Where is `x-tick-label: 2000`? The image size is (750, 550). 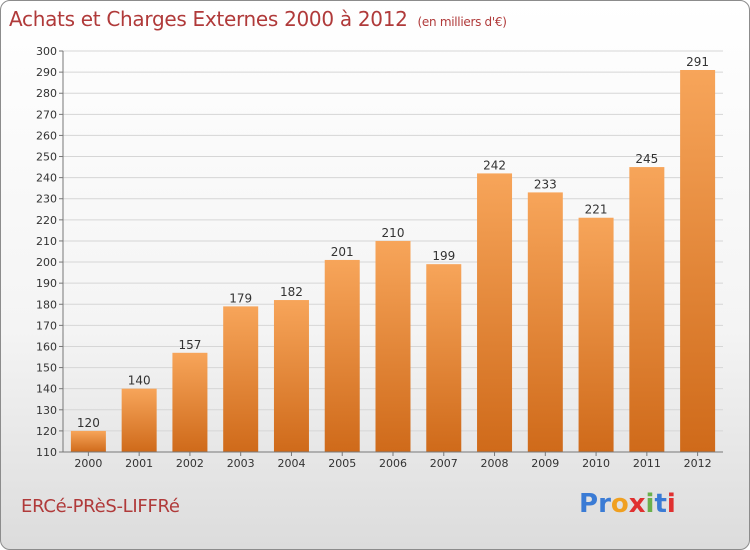 x-tick-label: 2000 is located at coordinates (88, 463).